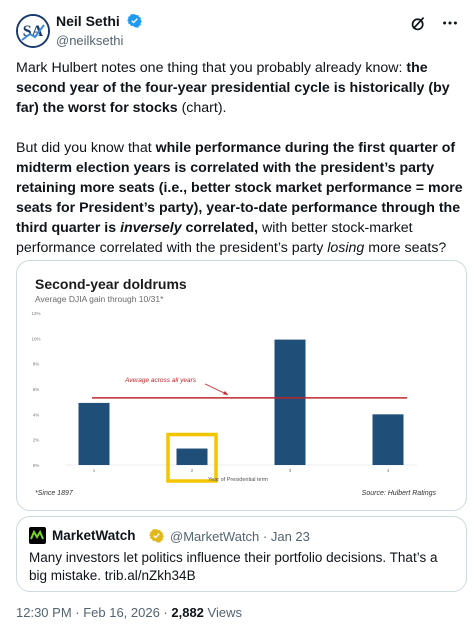 This screenshot has height=629, width=475. What do you see at coordinates (388, 470) in the screenshot?
I see `x-tick-label: 4` at bounding box center [388, 470].